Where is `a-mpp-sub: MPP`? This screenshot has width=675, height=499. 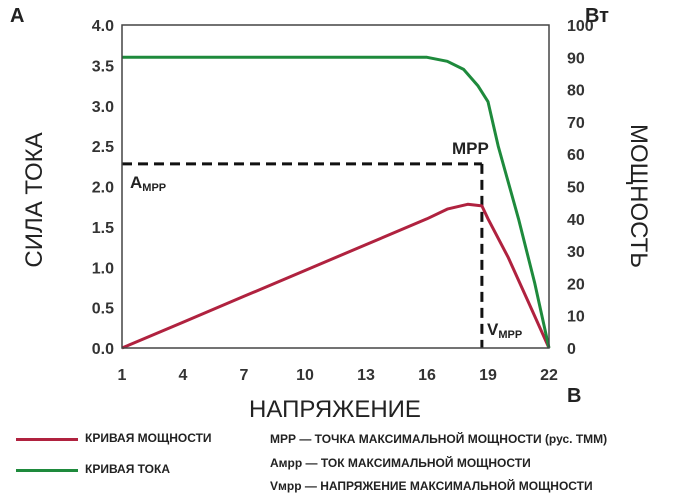 a-mpp-sub: MPP is located at coordinates (154, 188).